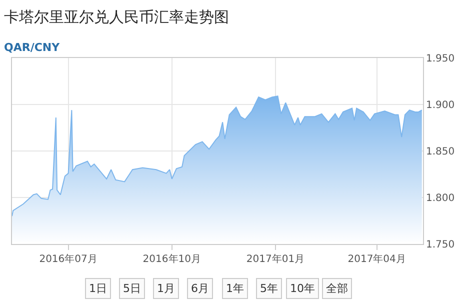 Image resolution: width=475 pixels, height=304 pixels. What do you see at coordinates (132, 288) in the screenshot?
I see `text: 5日` at bounding box center [132, 288].